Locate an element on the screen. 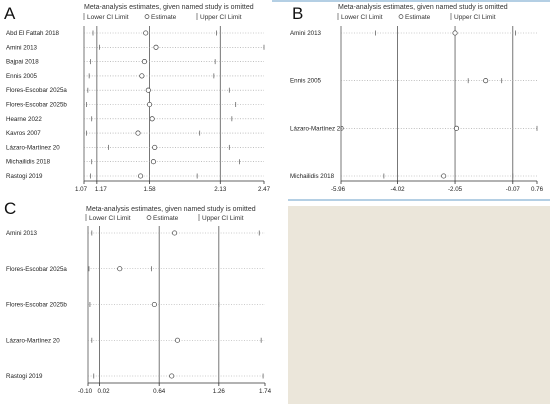 The height and width of the screenshot is (404, 550). x-tick-label: 0.64 is located at coordinates (159, 391).